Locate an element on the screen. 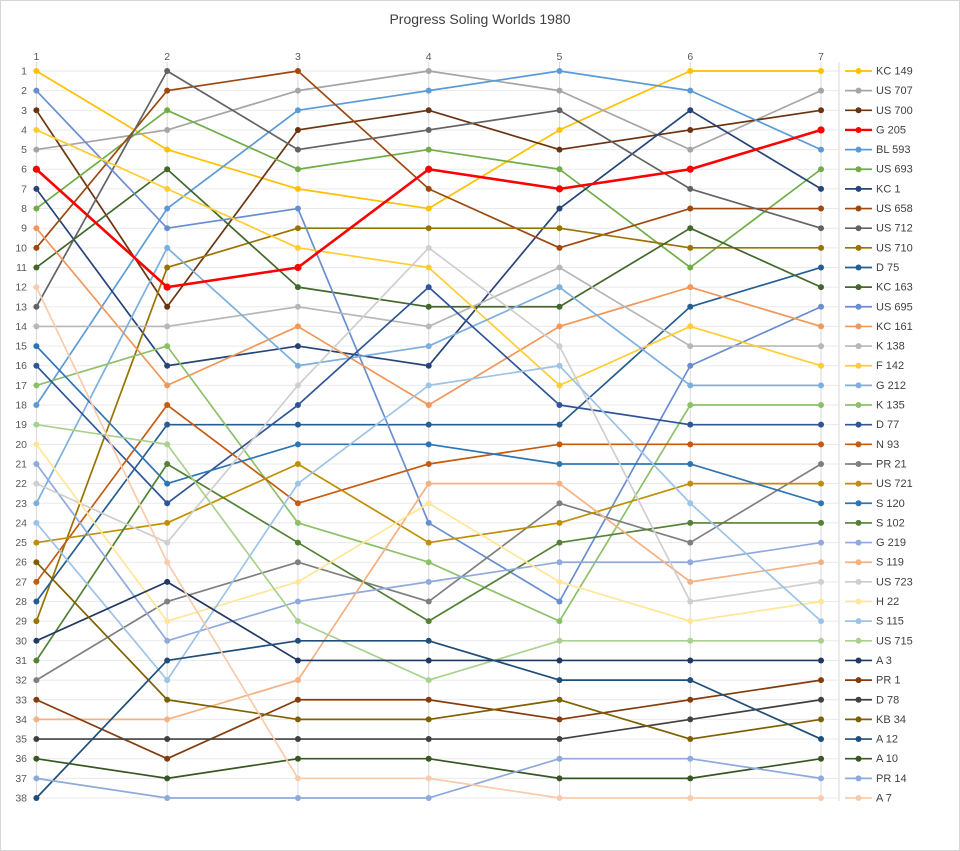 The height and width of the screenshot is (851, 960). legend-label: KB 34 is located at coordinates (891, 720).